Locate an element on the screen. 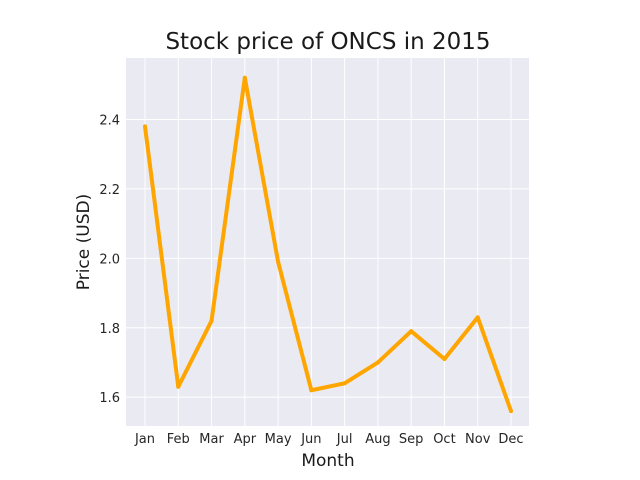 The image size is (640, 480). y-axis-label: Price (USD) is located at coordinates (84, 242).